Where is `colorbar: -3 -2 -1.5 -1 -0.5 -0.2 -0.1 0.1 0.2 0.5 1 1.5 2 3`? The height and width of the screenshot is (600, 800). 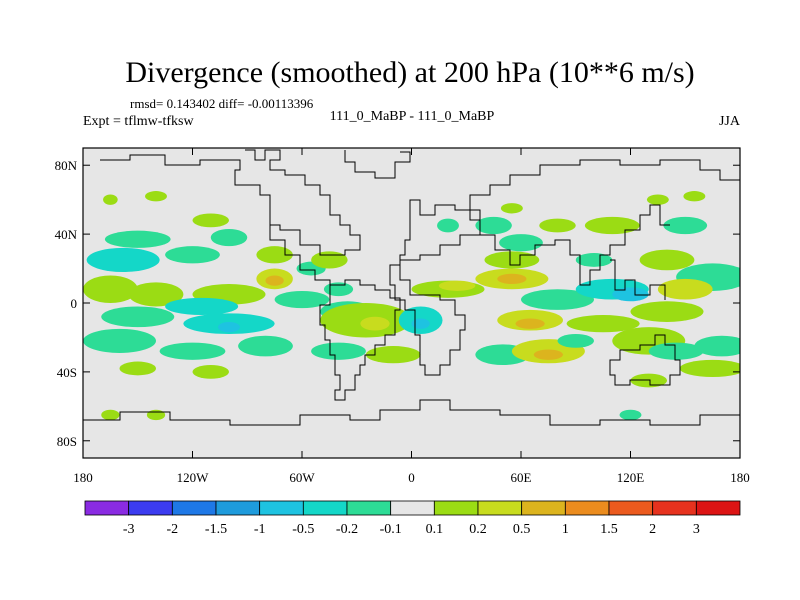
colorbar: -3 -2 -1.5 -1 -0.5 -0.2 -0.1 0.1 0.2 0.5 1 1.5 2 3 is located at coordinates (412, 518).